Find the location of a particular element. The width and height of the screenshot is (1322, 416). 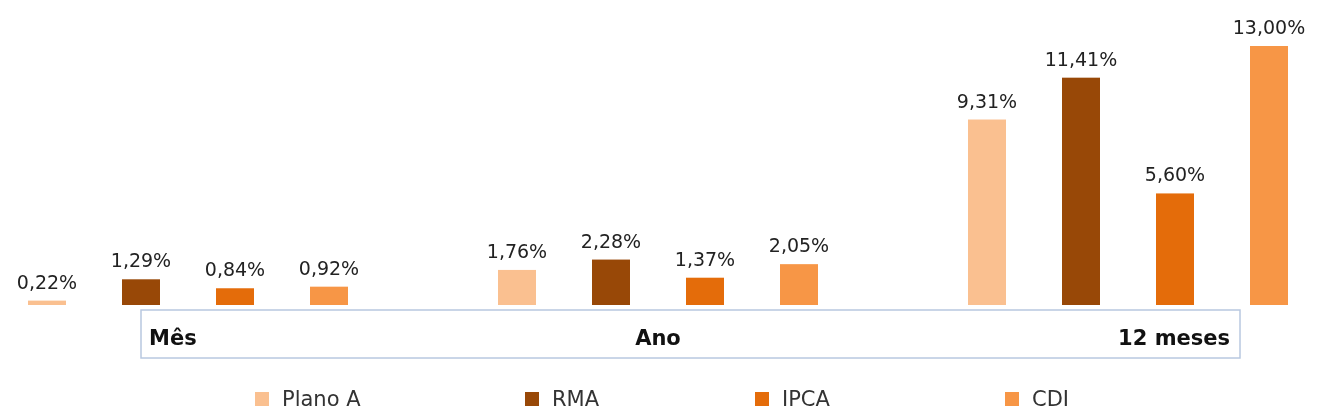

legend-label: Plano A is located at coordinates (322, 399).